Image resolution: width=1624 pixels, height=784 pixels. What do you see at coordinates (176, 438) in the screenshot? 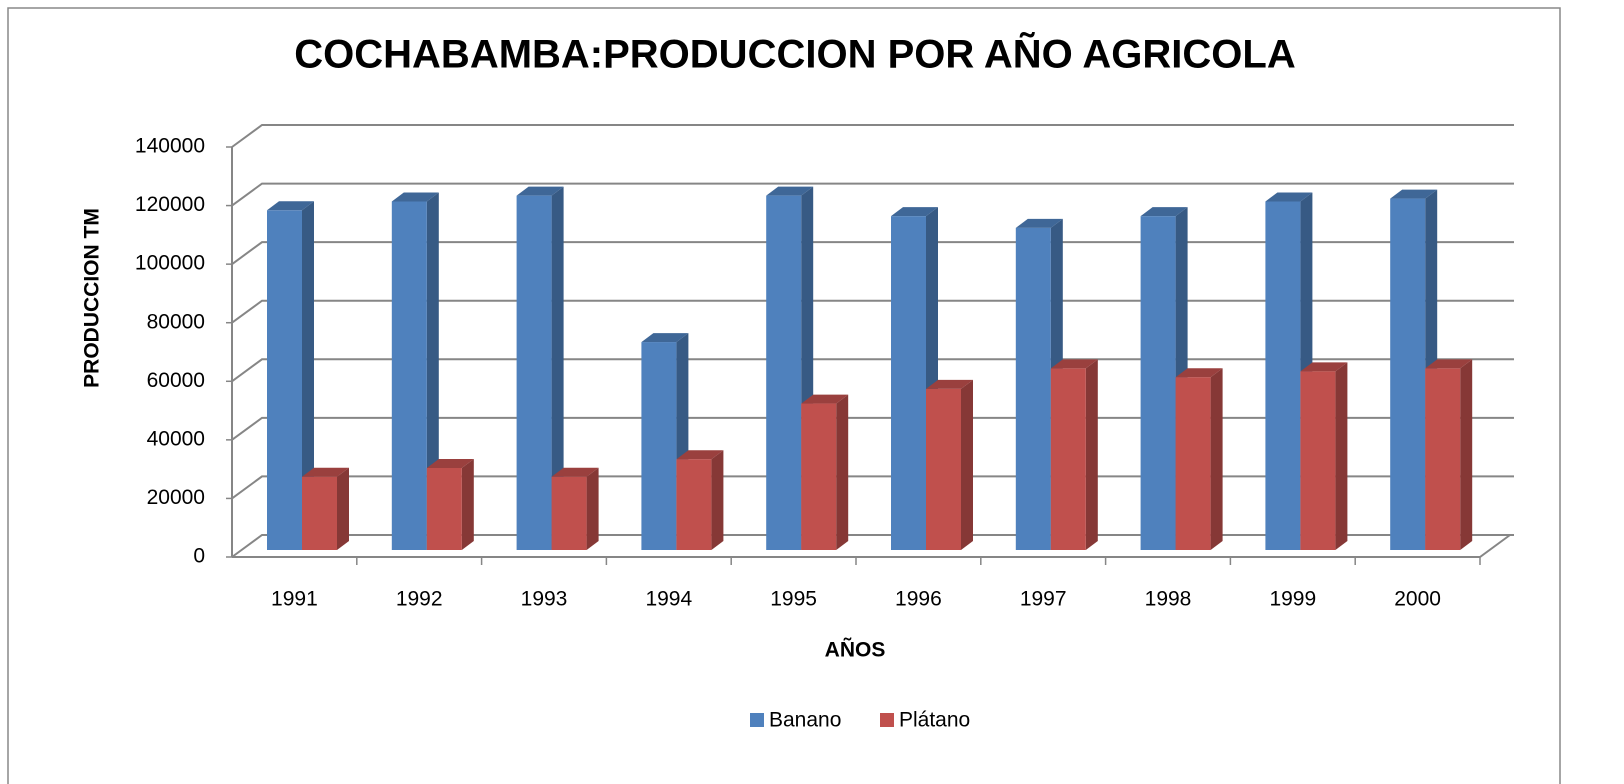
I see `y-tick-label: 40000` at bounding box center [176, 438].